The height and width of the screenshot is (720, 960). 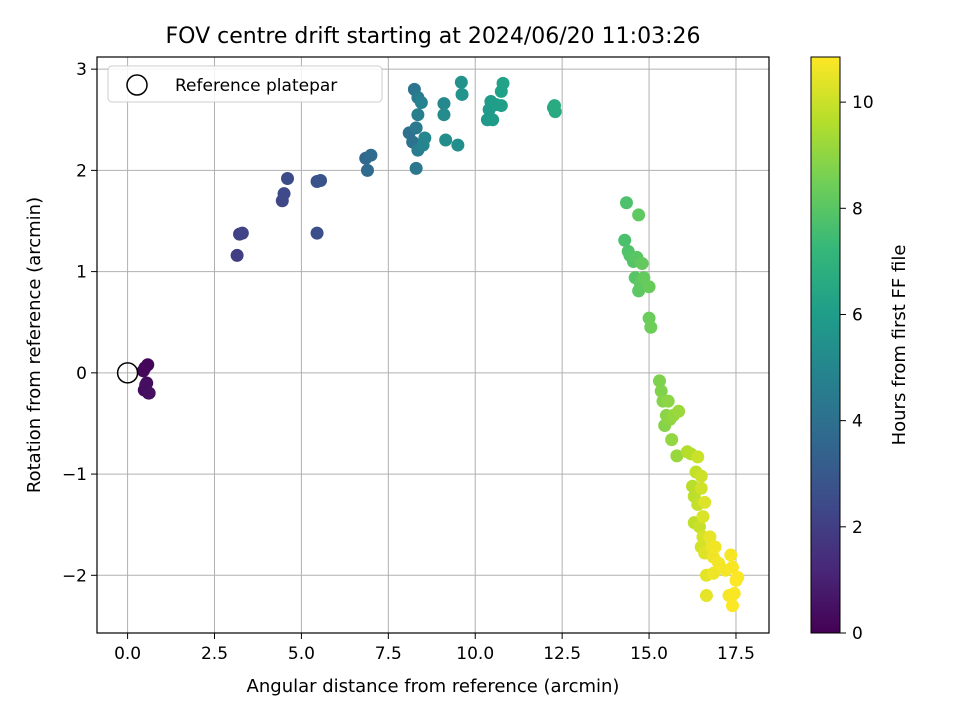 What do you see at coordinates (79, 323) in the screenshot?
I see `y-axis-ticks: −2 −1 0 1 2 3` at bounding box center [79, 323].